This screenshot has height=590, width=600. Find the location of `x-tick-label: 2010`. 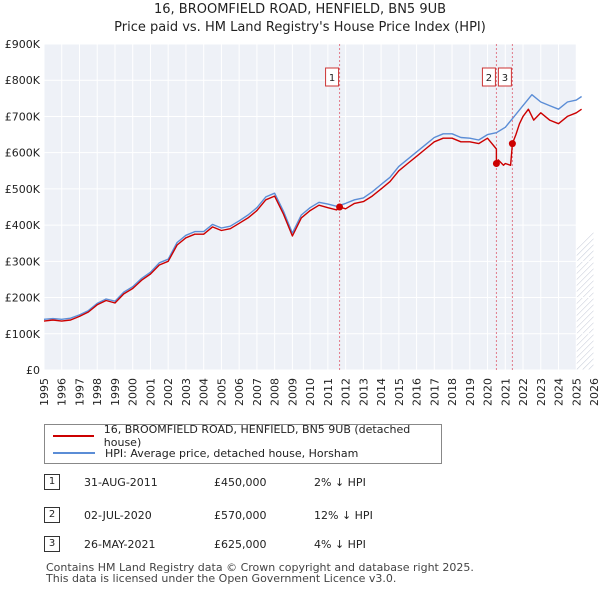

x-tick-label: 2010 is located at coordinates (310, 392).